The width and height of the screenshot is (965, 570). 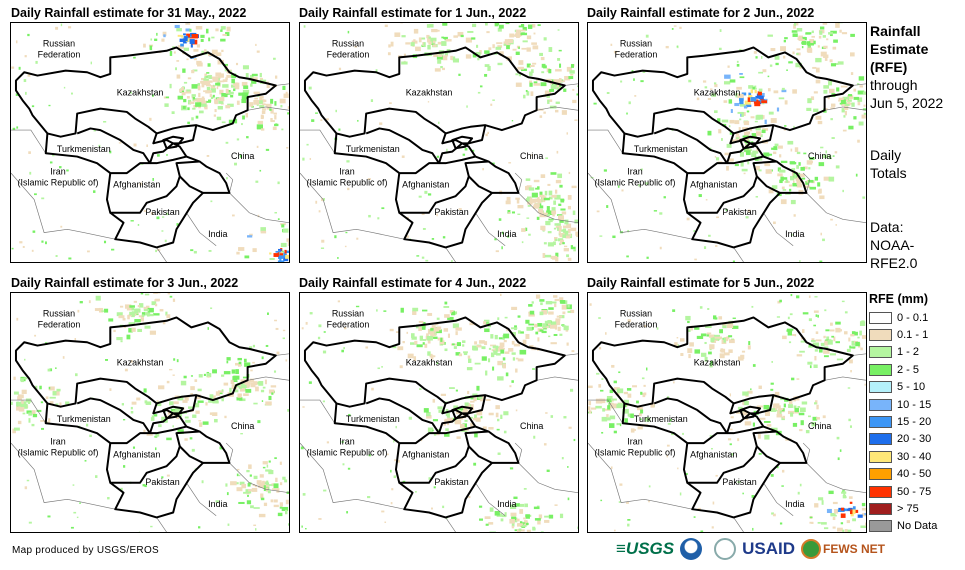 What do you see at coordinates (506, 504) in the screenshot?
I see `country-label: India` at bounding box center [506, 504].